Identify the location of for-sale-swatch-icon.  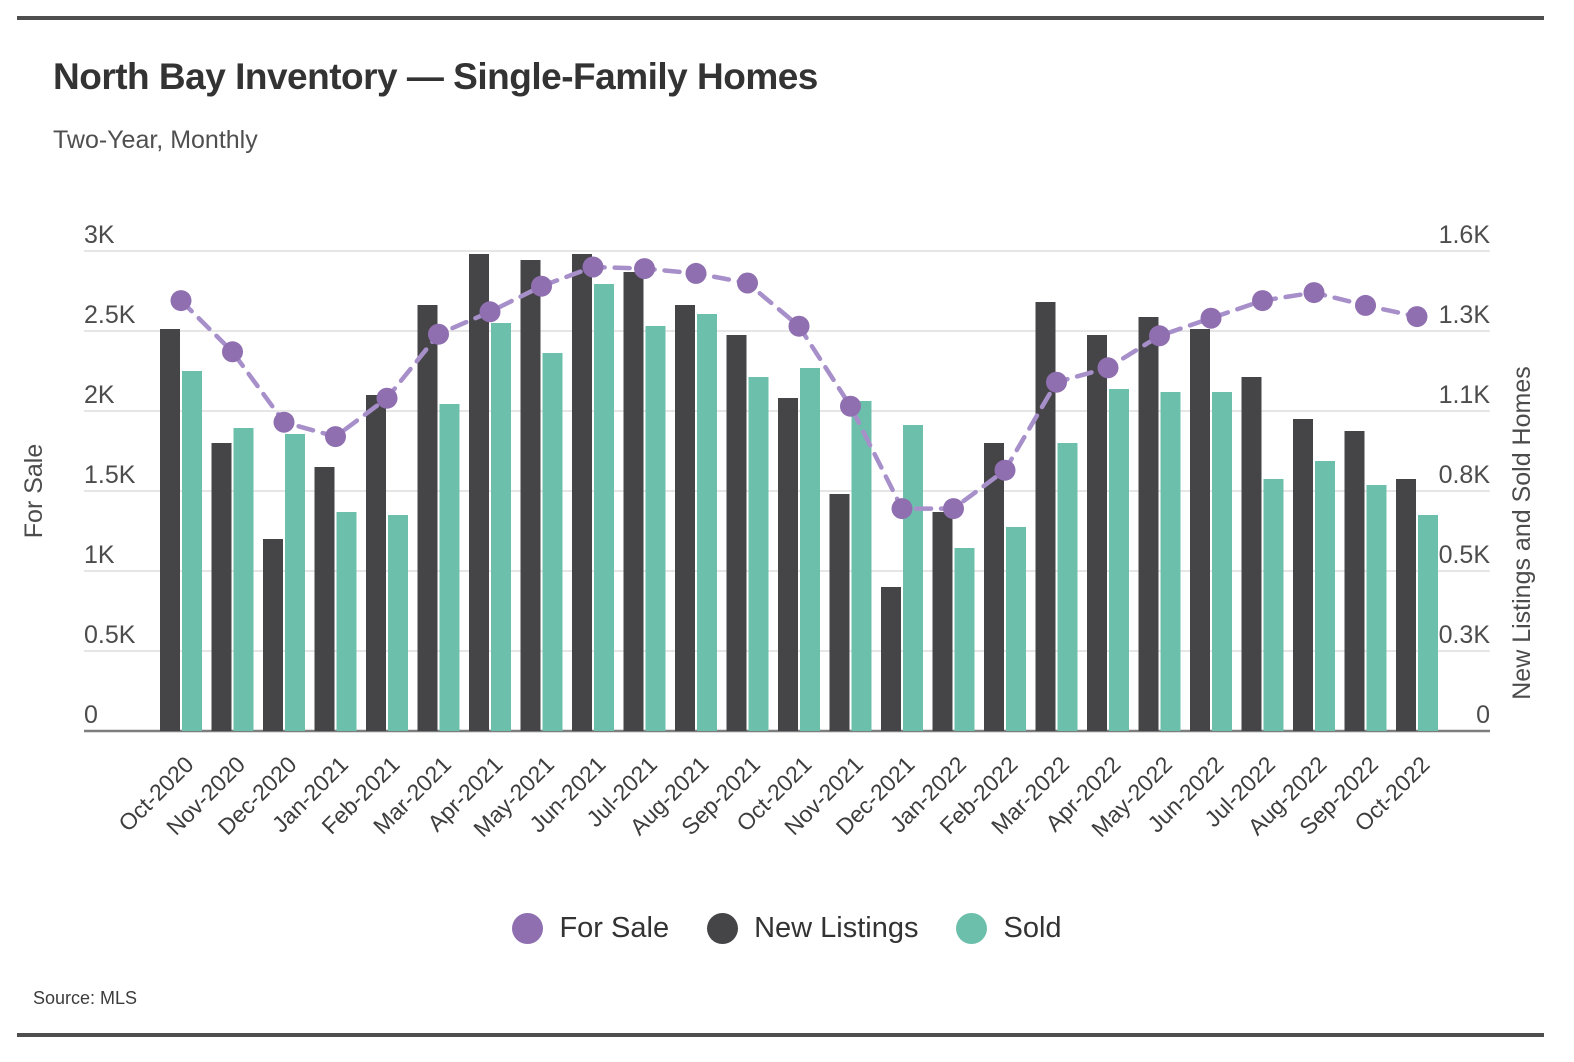
(528, 928).